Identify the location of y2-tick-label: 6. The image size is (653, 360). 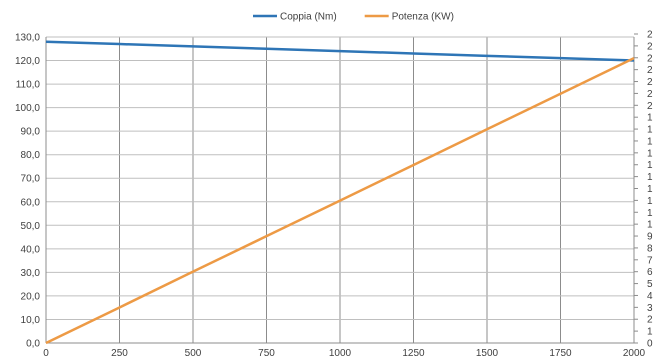
(650, 272).